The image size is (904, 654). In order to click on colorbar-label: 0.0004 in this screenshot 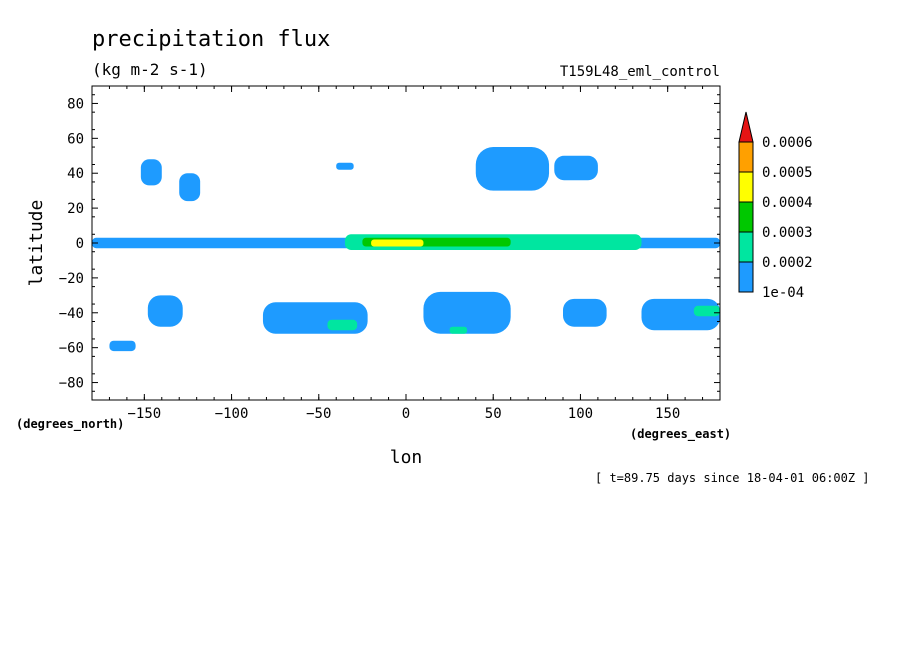, I will do `click(787, 203)`.